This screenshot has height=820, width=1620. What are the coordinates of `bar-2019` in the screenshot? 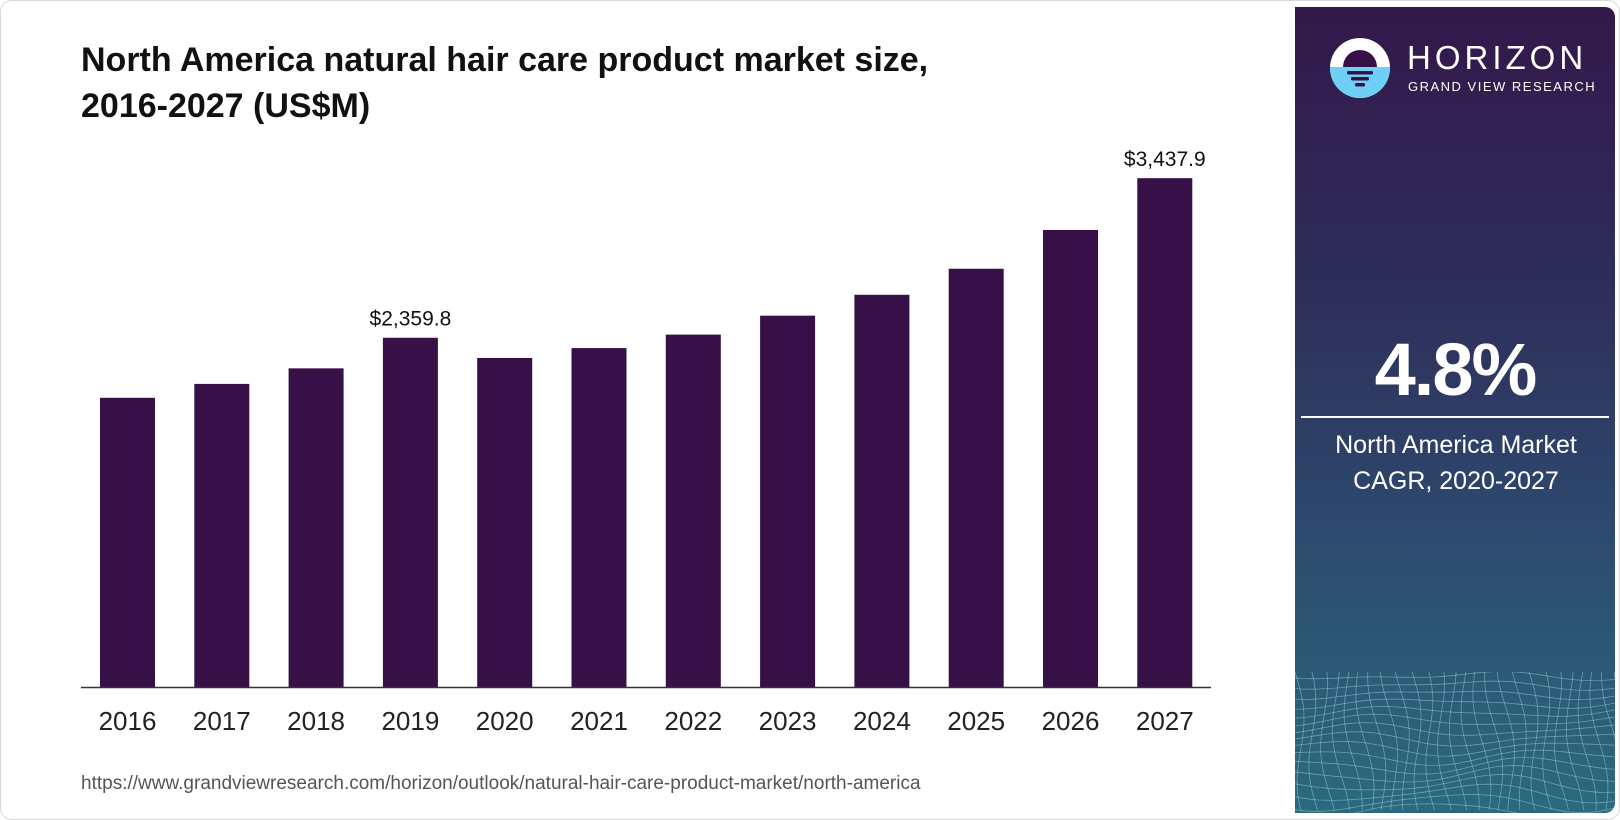 It's located at (410, 512).